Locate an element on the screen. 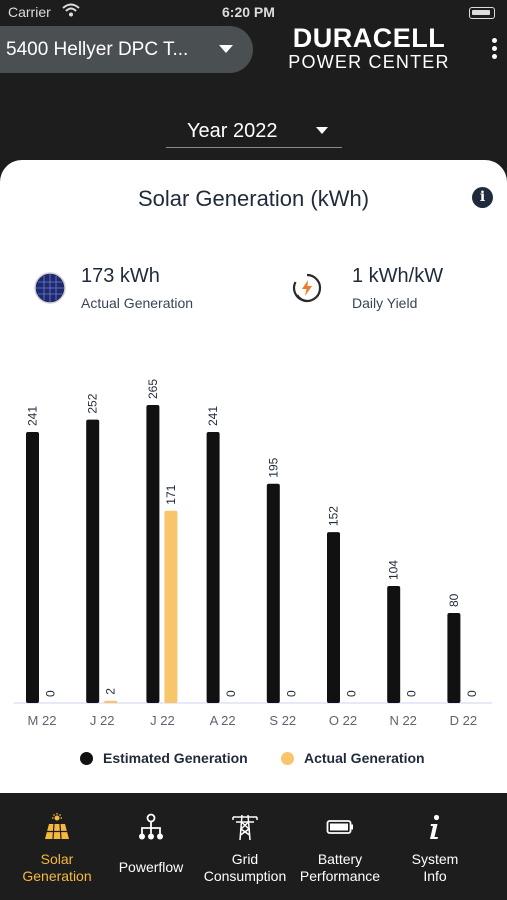 This screenshot has height=900, width=507. daily-yield-value: 1 kWh/kW is located at coordinates (398, 276).